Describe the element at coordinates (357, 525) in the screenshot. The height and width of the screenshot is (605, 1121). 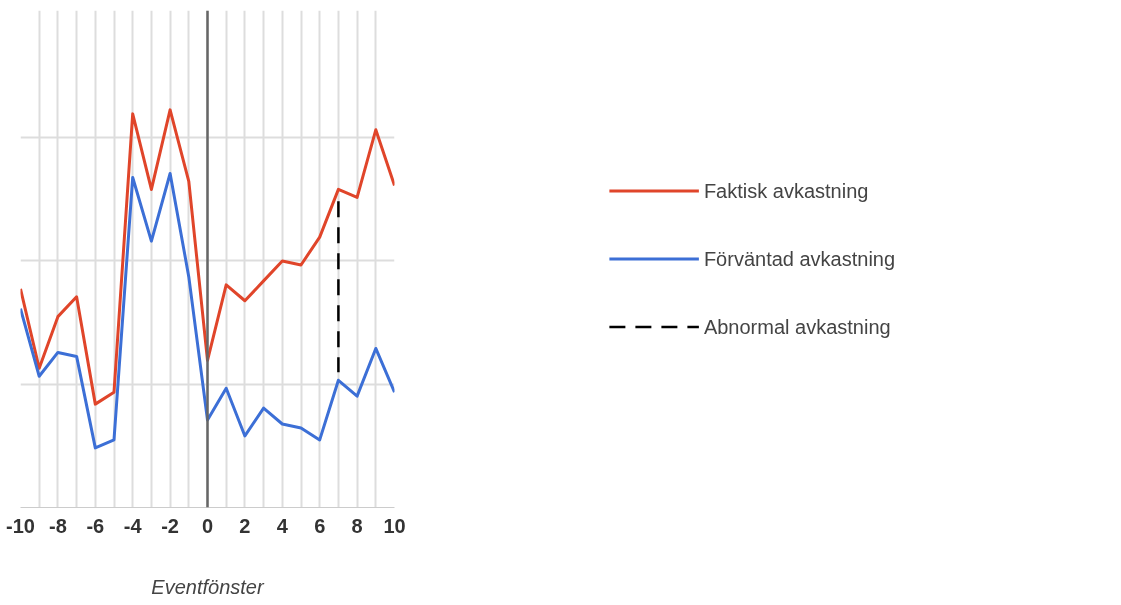
I see `x-tick-label: 8` at that location.